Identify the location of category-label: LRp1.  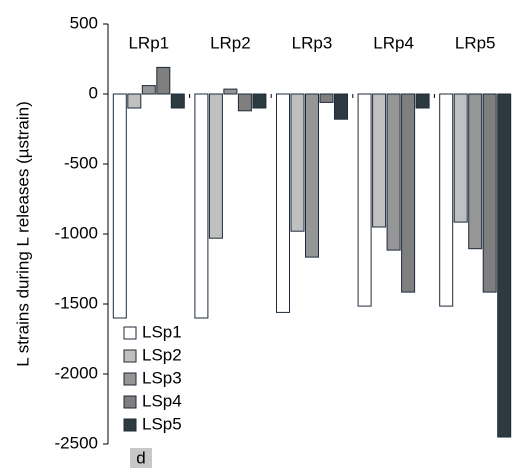
(148, 42).